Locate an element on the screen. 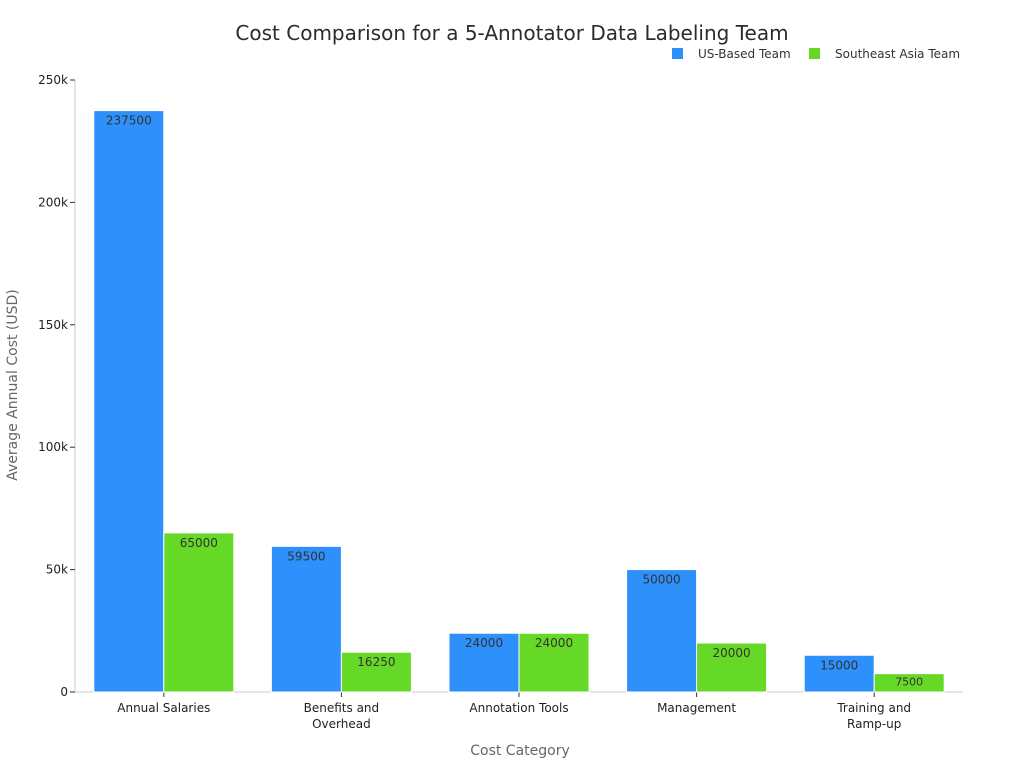 The height and width of the screenshot is (772, 1024). data-label: 20000 is located at coordinates (732, 653).